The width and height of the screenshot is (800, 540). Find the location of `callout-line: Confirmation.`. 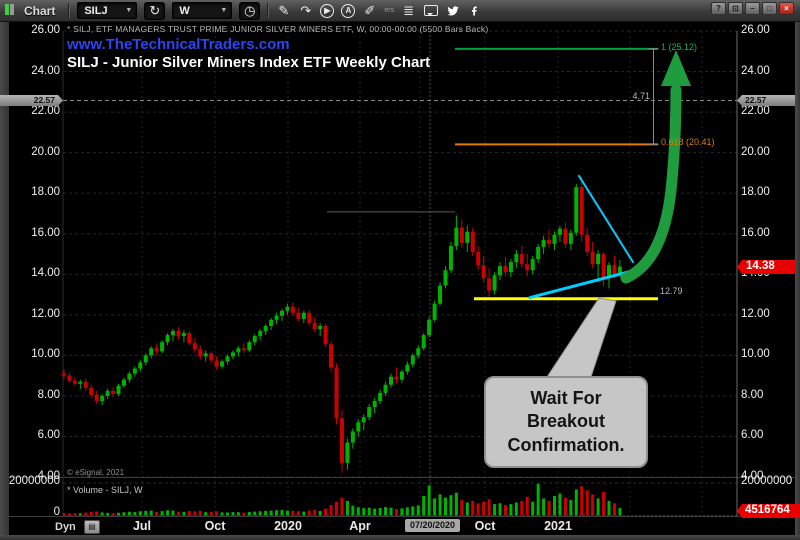

callout-line: Confirmation. is located at coordinates (566, 444).